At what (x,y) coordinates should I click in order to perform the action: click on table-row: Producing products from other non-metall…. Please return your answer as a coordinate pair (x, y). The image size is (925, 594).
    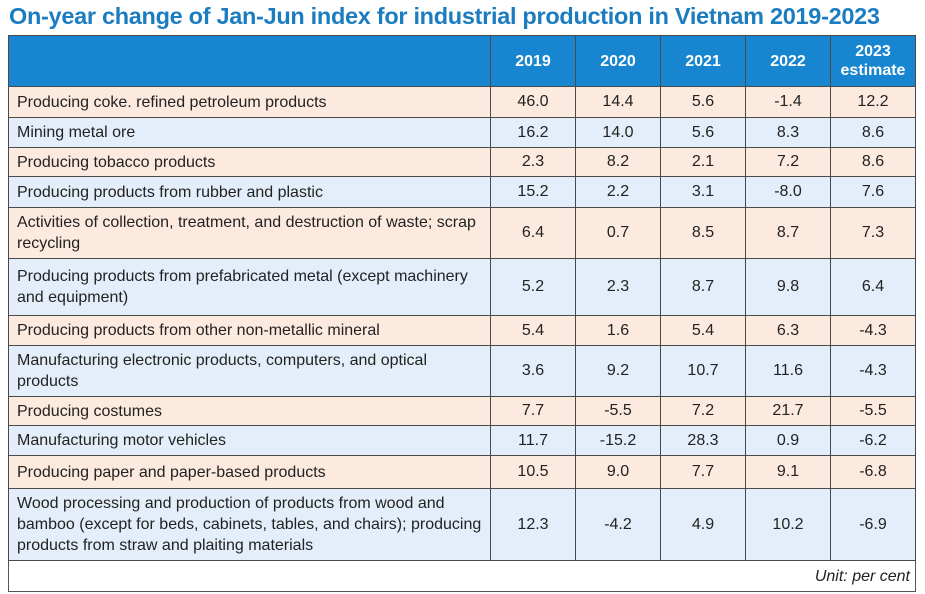
    Looking at the image, I should click on (462, 330).